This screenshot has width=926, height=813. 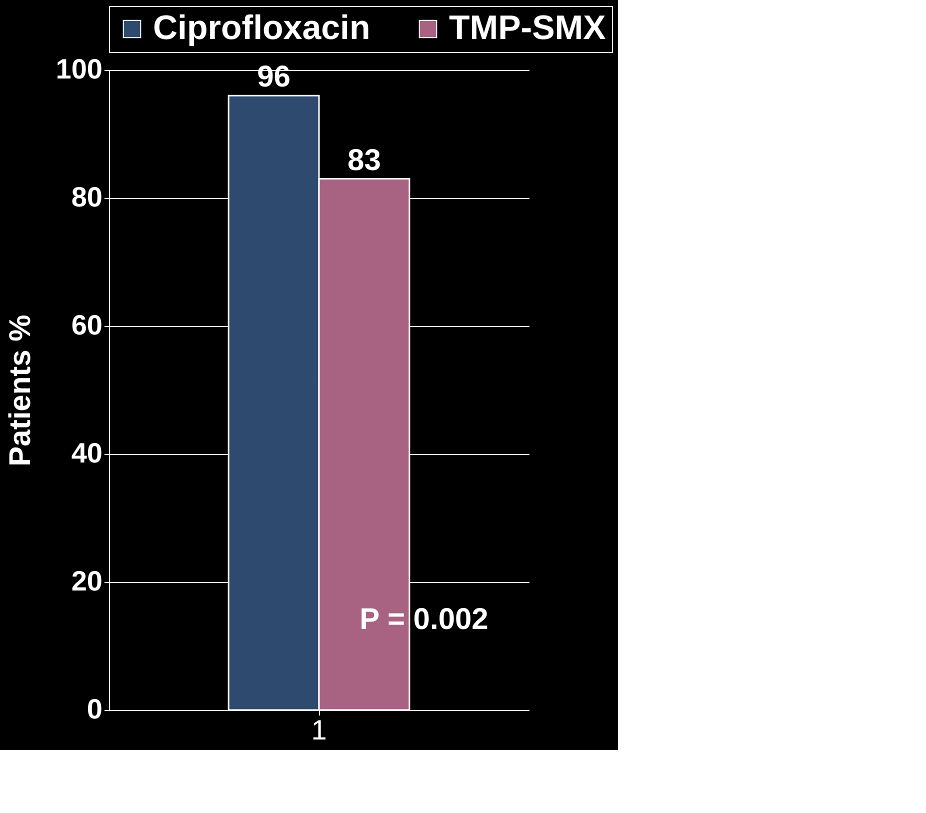 I want to click on data-label: 83, so click(x=364, y=160).